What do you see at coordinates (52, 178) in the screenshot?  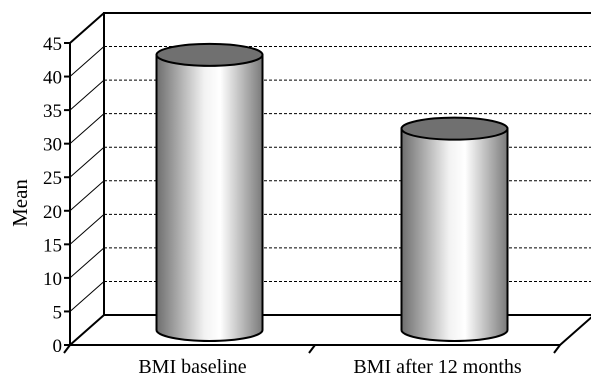 I see `y-tick-label: 25` at bounding box center [52, 178].